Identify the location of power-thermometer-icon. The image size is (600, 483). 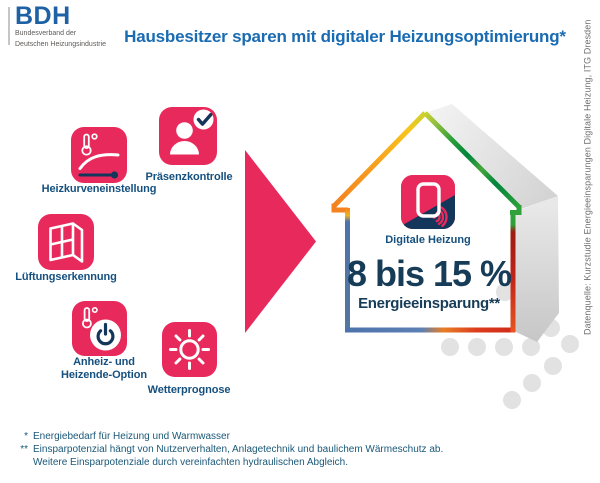
(99, 328).